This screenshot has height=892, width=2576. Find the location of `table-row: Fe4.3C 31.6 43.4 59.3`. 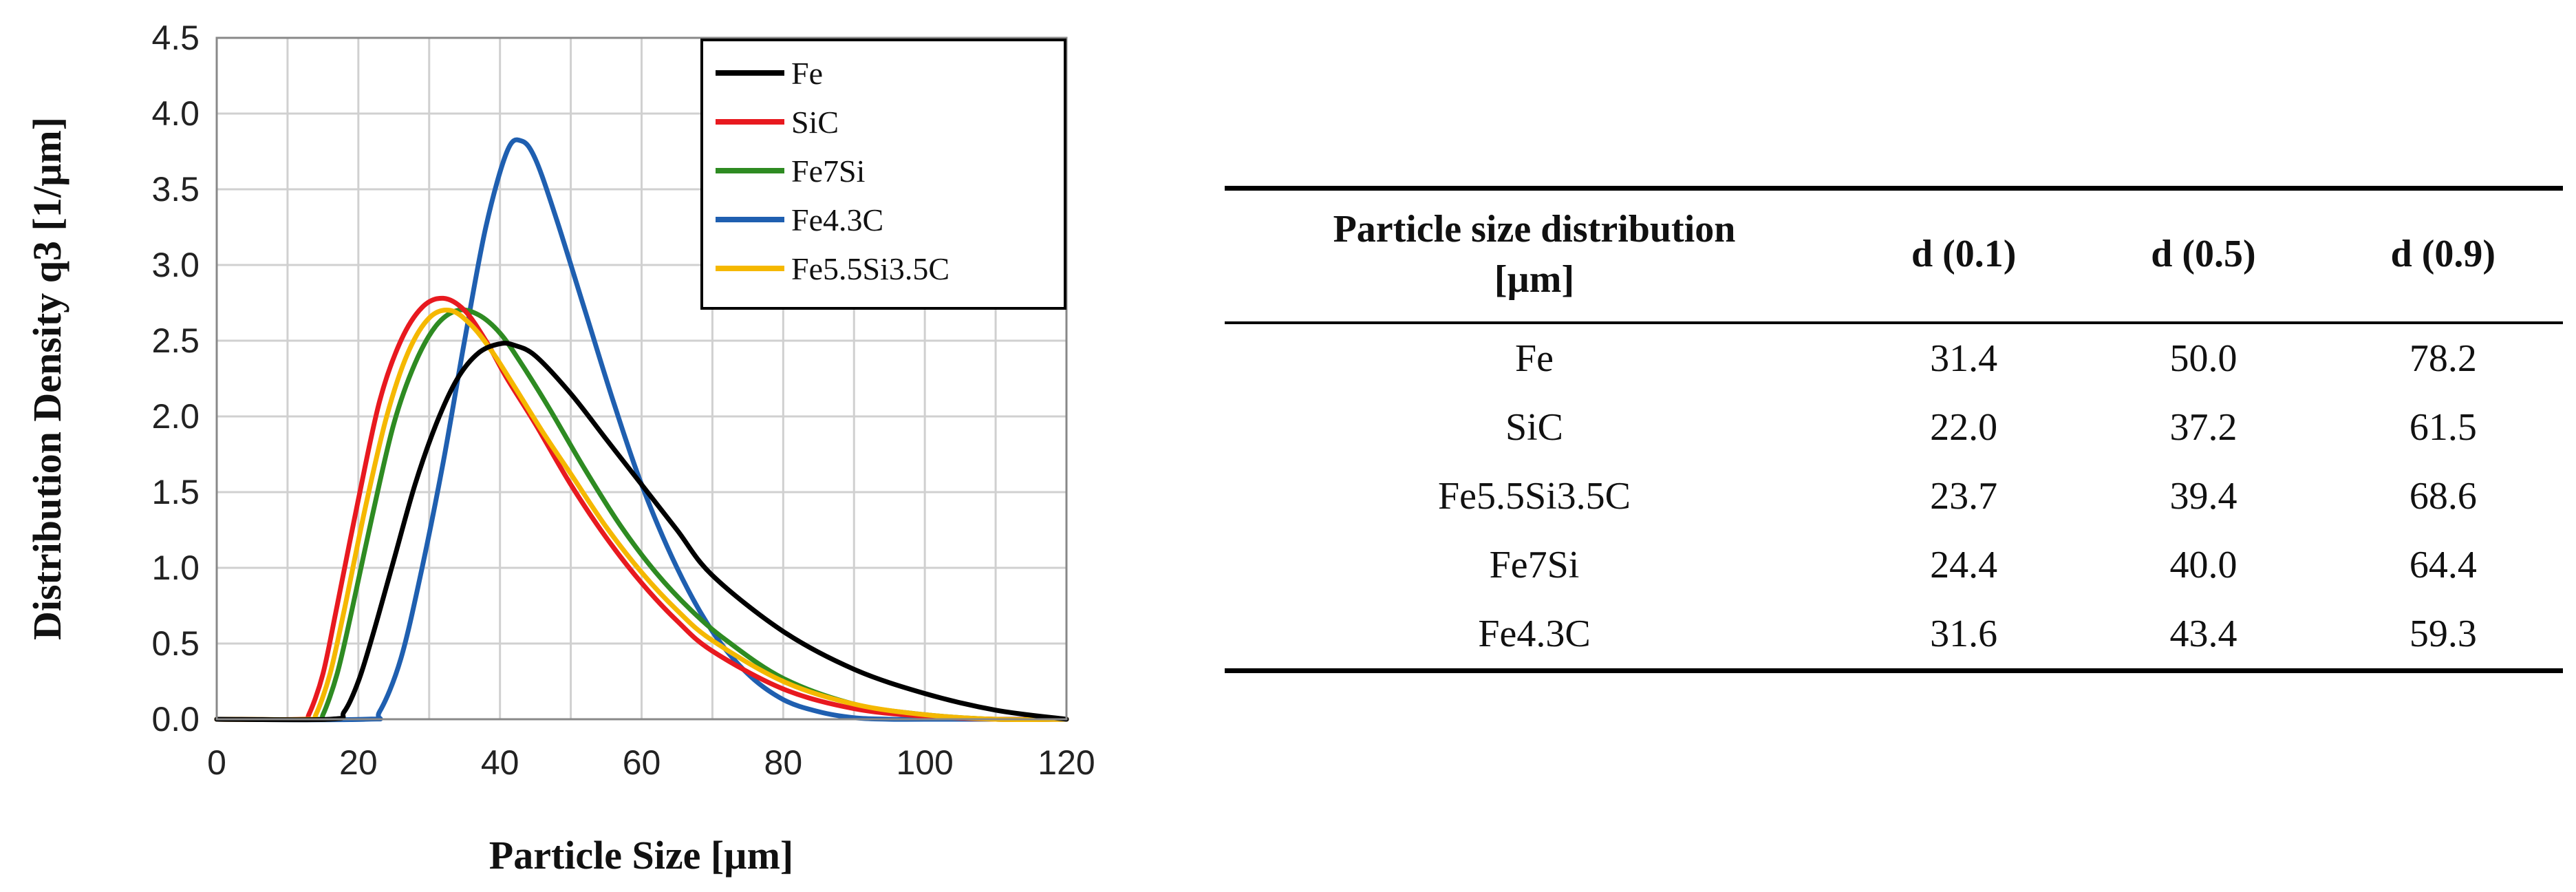

table-row: Fe4.3C 31.6 43.4 59.3 is located at coordinates (1894, 636).